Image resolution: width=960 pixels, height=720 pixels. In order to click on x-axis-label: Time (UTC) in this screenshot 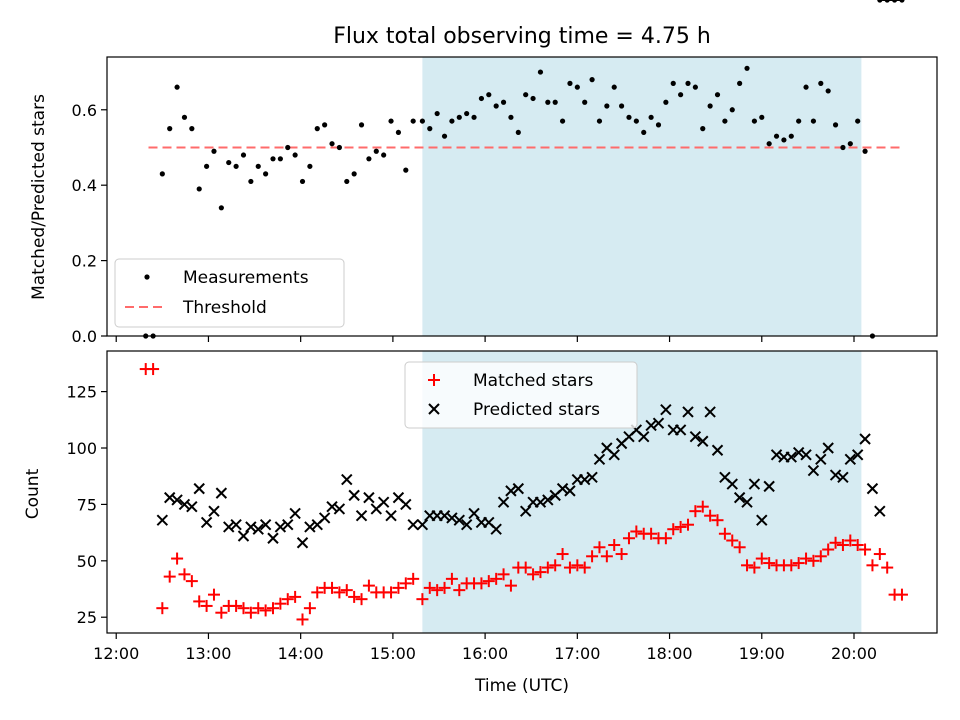, I will do `click(521, 686)`.